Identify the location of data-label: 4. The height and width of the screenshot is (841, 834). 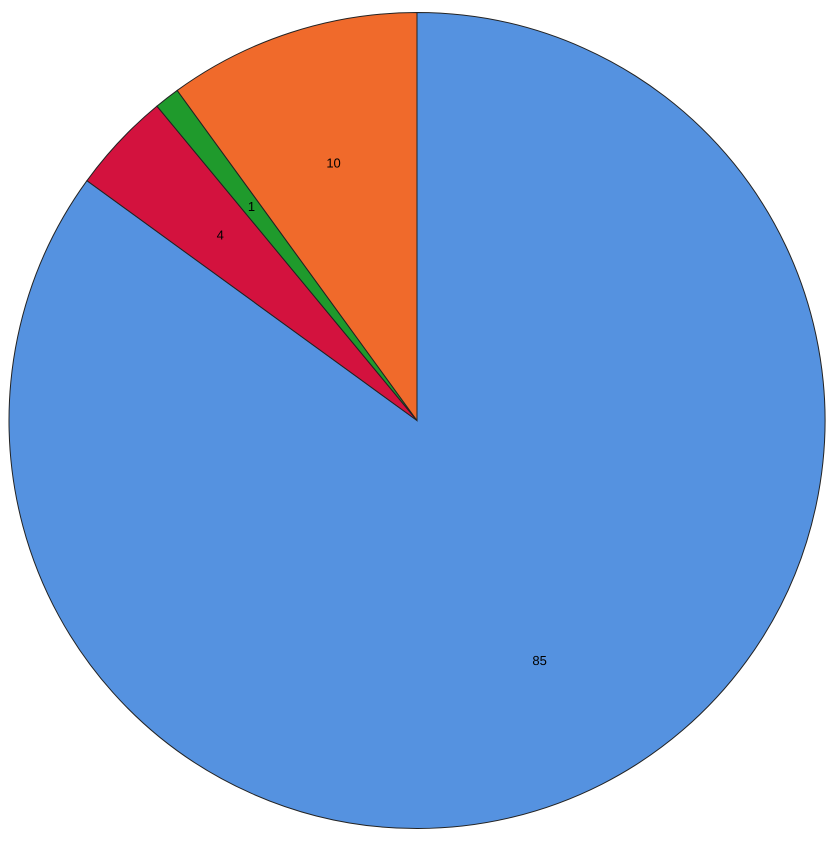
(220, 235).